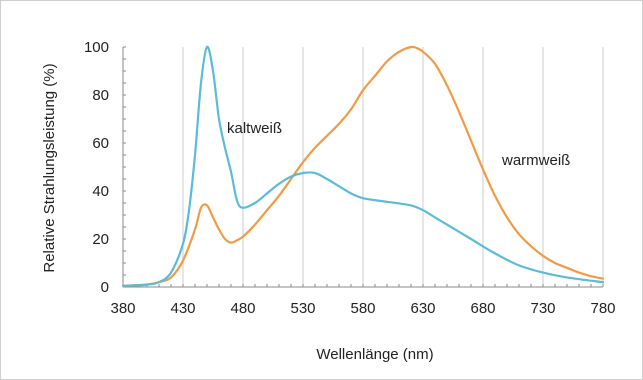 This screenshot has height=380, width=643. I want to click on x-tick-label-780: 780, so click(602, 308).